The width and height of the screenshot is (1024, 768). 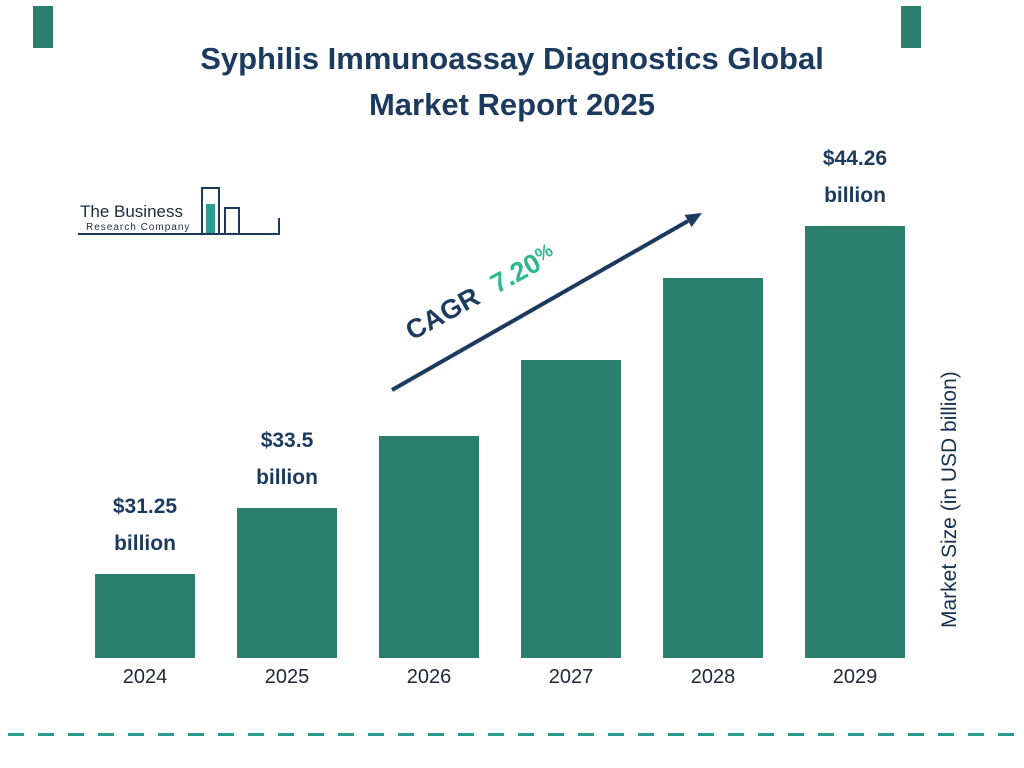 I want to click on logo-text-line1: The Business, so click(x=131, y=211).